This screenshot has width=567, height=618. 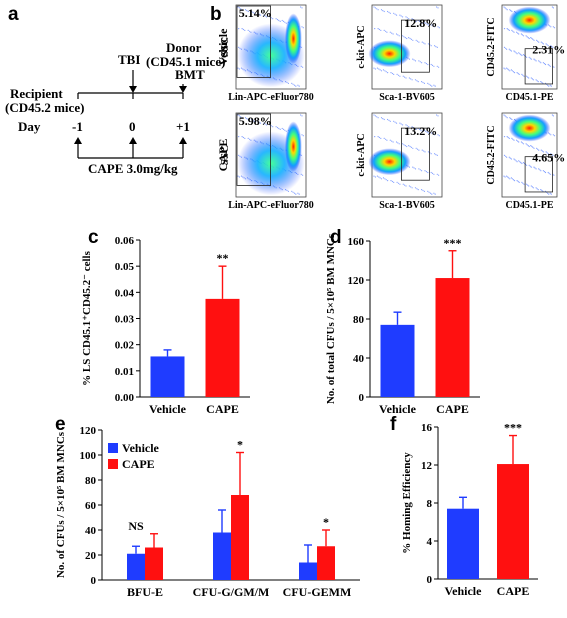 I want to click on flow-density-peak, so click(x=293, y=146).